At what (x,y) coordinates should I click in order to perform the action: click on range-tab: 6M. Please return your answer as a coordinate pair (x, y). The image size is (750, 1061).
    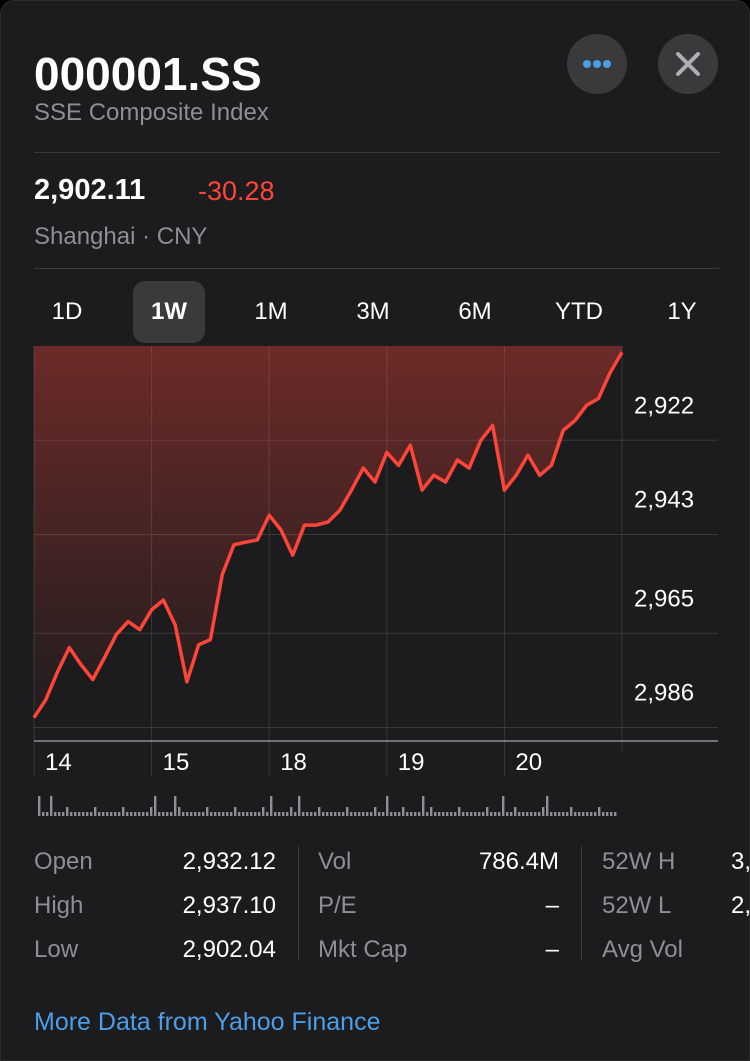
    Looking at the image, I should click on (475, 311).